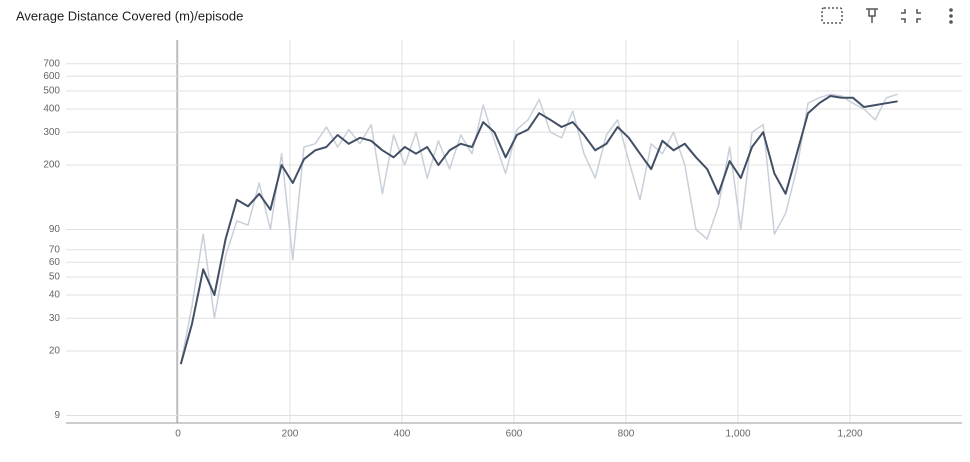 Image resolution: width=970 pixels, height=462 pixels. What do you see at coordinates (55, 318) in the screenshot?
I see `y-tick-label: 30` at bounding box center [55, 318].